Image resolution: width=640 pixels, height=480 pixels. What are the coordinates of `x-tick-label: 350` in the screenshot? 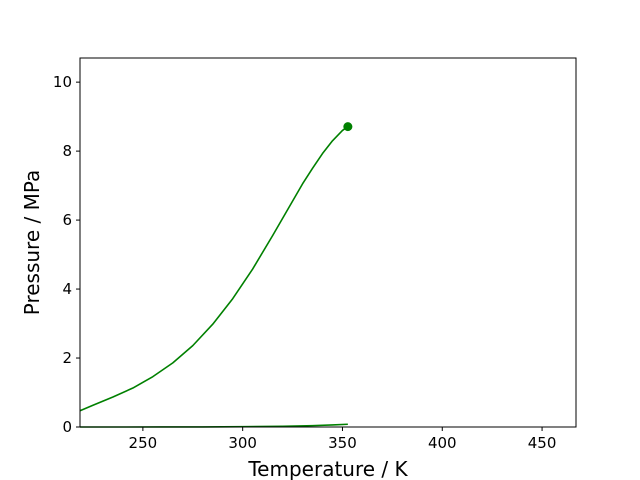 It's located at (342, 443).